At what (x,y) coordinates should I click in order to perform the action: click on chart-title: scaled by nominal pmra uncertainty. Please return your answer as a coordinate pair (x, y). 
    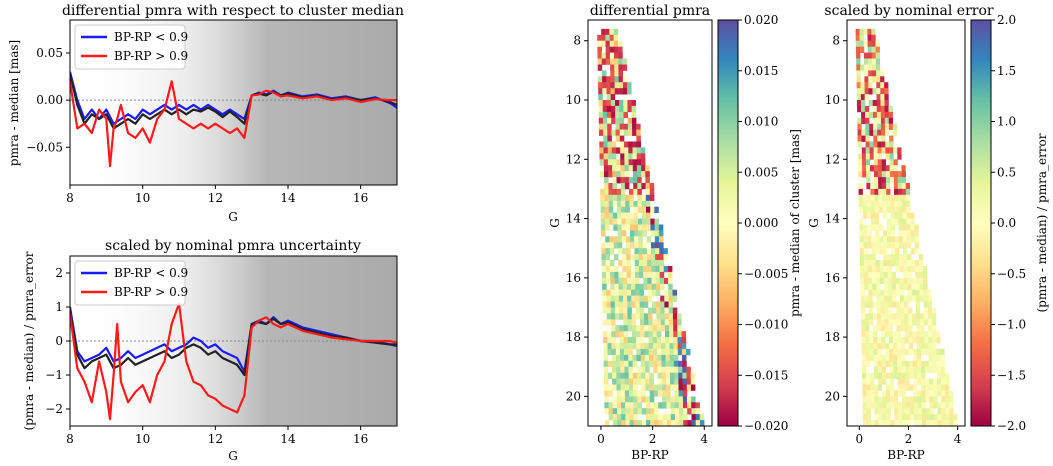
    Looking at the image, I should click on (233, 246).